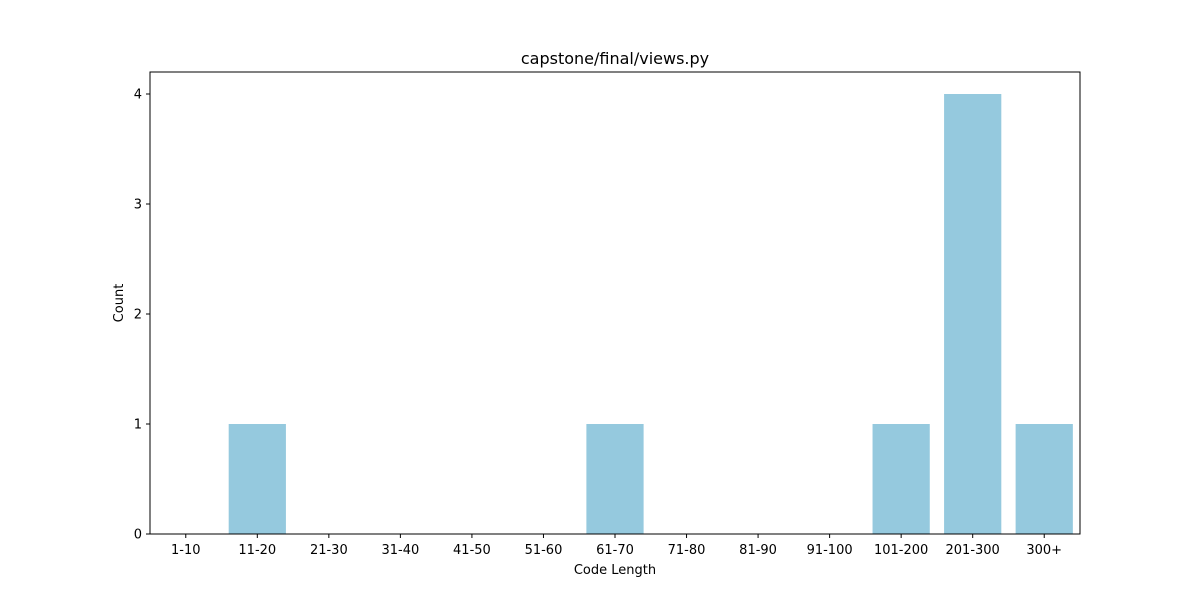 The image size is (1200, 600). Describe the element at coordinates (186, 550) in the screenshot. I see `x-tick-label: 1-10` at that location.